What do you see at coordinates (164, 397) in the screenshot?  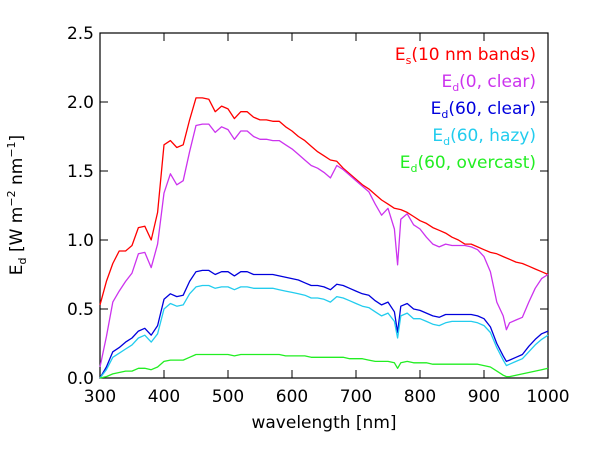 I see `x-tick-label: 400` at bounding box center [164, 397].